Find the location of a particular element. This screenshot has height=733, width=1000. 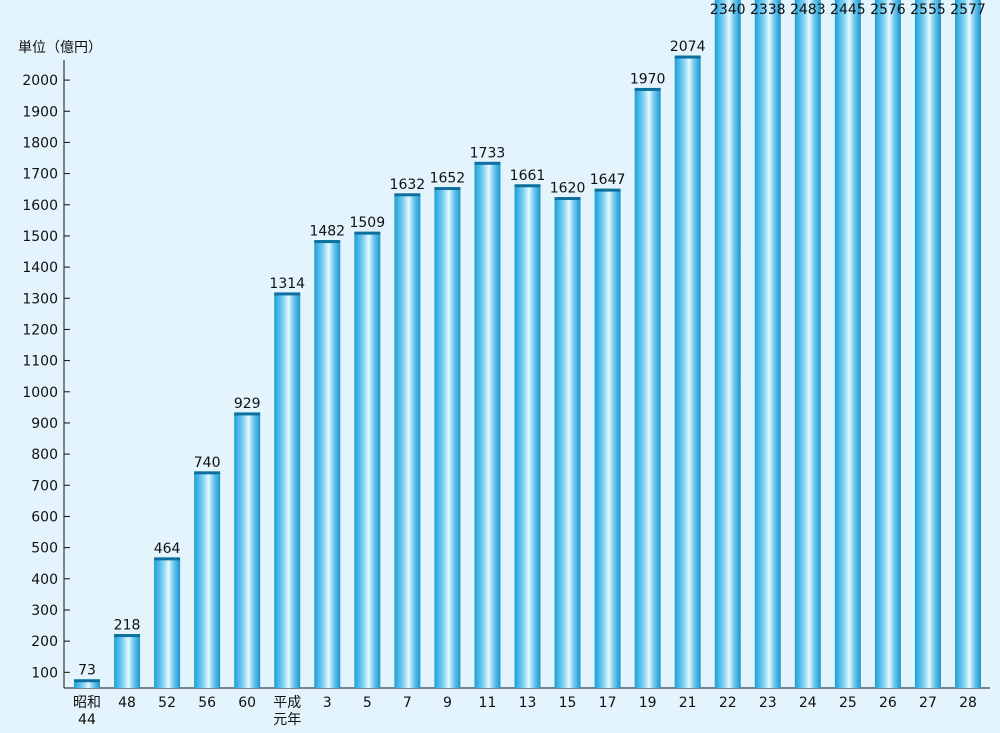

x-tick-label: 15 is located at coordinates (568, 703).